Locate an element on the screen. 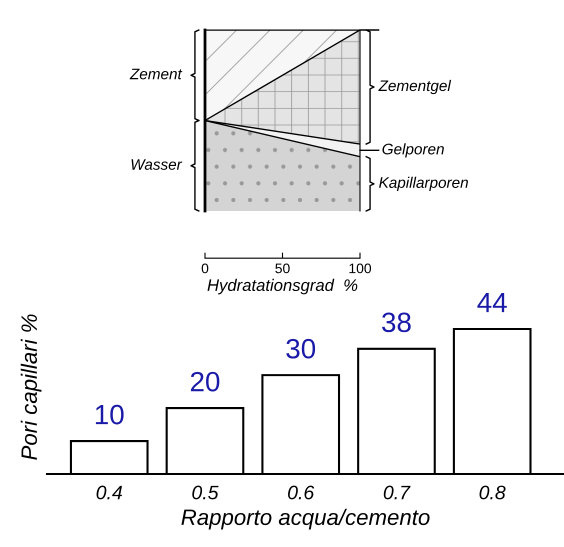 The width and height of the screenshot is (564, 547). x-tick-label: 100 is located at coordinates (360, 268).